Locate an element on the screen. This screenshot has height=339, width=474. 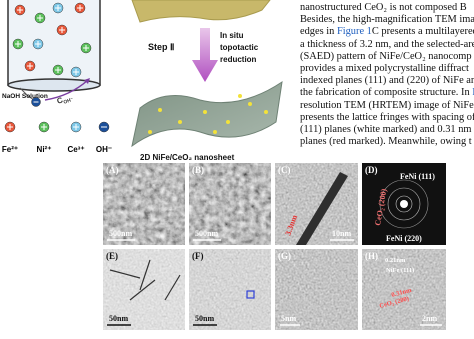
panel-e: (E) 50nm is located at coordinates (144, 289).